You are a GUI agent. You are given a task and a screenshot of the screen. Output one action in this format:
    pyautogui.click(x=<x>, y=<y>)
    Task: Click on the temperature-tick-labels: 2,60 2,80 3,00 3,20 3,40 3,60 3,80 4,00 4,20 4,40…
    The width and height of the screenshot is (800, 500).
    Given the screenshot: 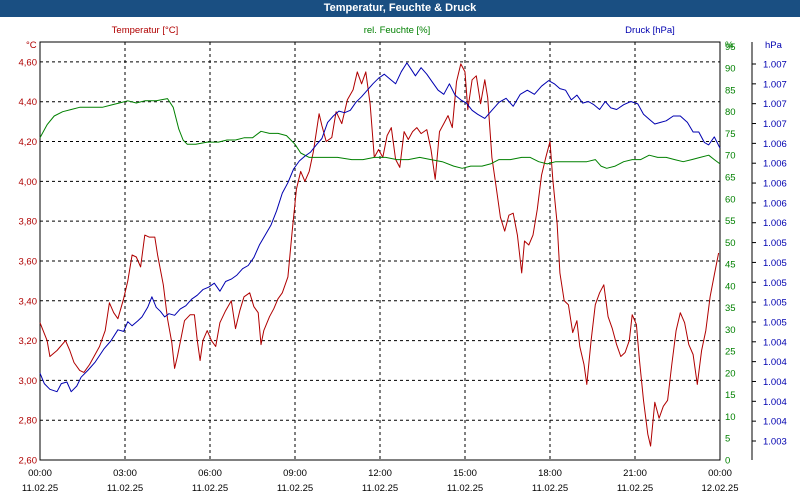 What is the action you would take?
    pyautogui.click(x=28, y=261)
    